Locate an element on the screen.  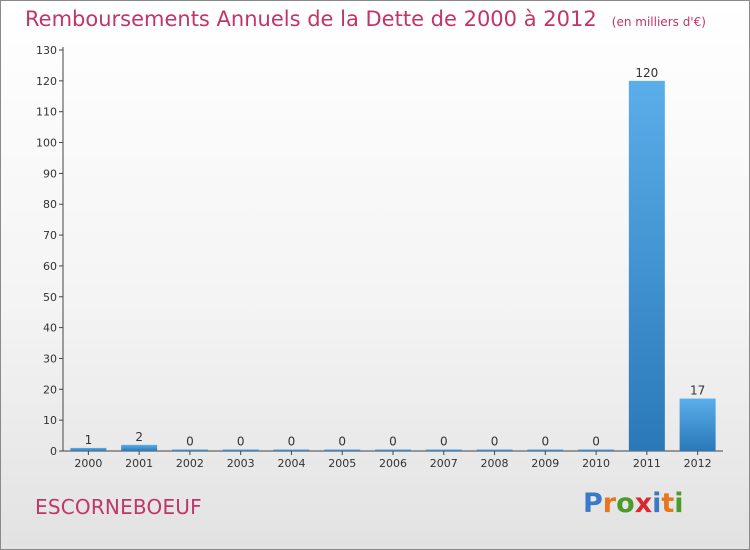
logo-letter: r is located at coordinates (609, 503).